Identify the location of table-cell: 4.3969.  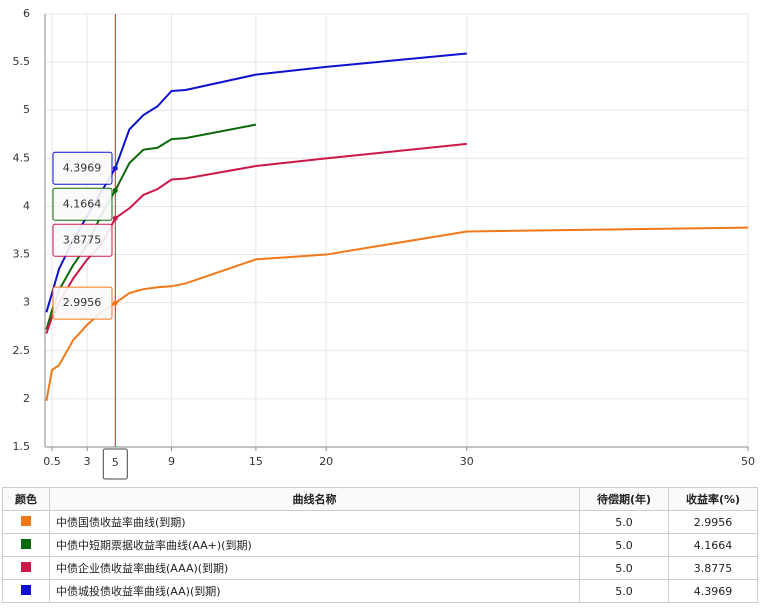
(713, 591).